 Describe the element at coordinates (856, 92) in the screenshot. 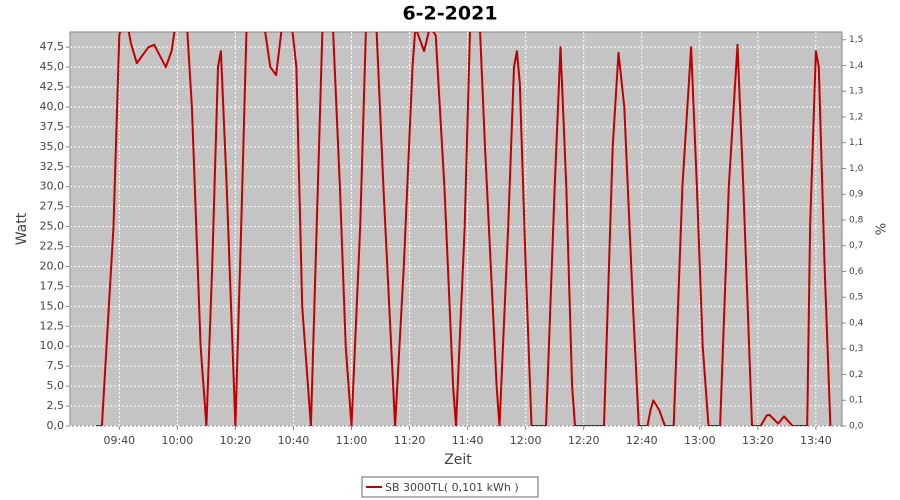

I see `y2-tick-label: 1,3` at that location.